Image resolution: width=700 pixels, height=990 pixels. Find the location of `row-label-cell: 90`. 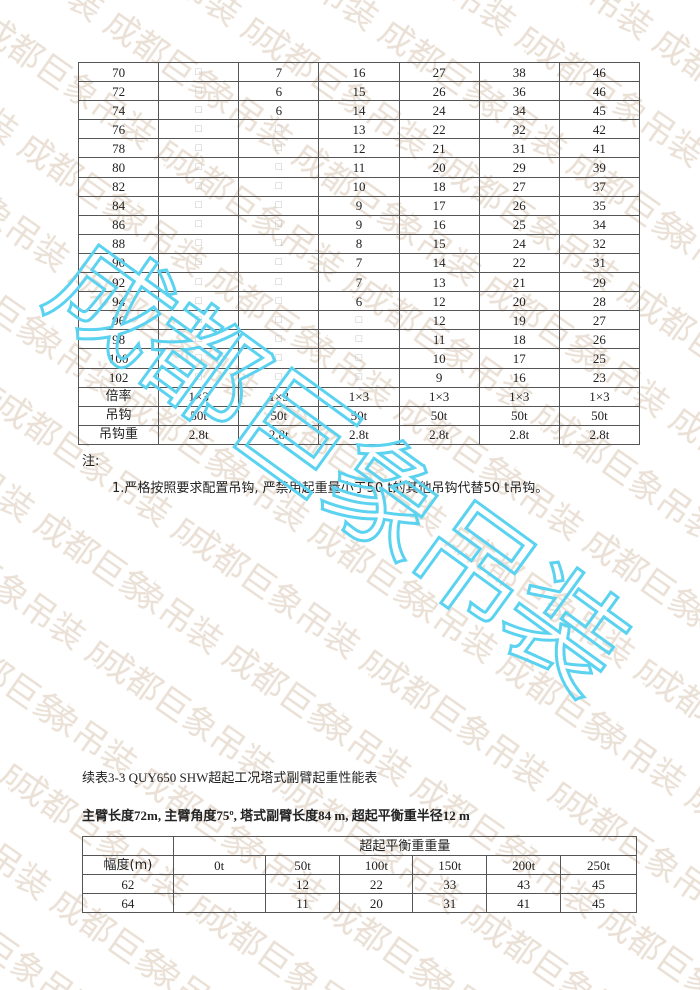

row-label-cell: 90 is located at coordinates (118, 263).